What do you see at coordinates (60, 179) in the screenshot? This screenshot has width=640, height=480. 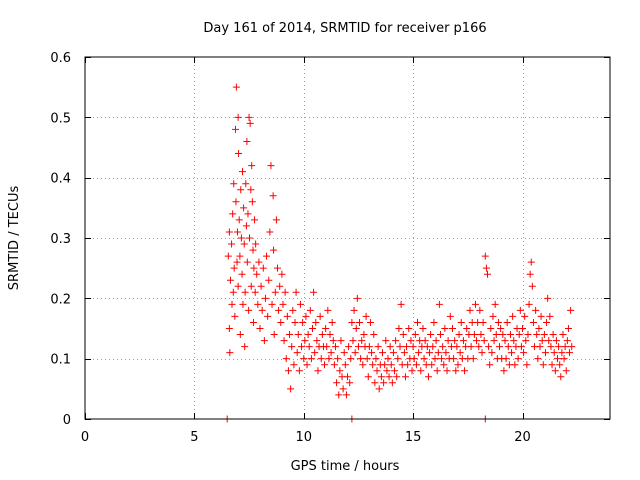 I see `y-tick-label: 0.4` at bounding box center [60, 179].